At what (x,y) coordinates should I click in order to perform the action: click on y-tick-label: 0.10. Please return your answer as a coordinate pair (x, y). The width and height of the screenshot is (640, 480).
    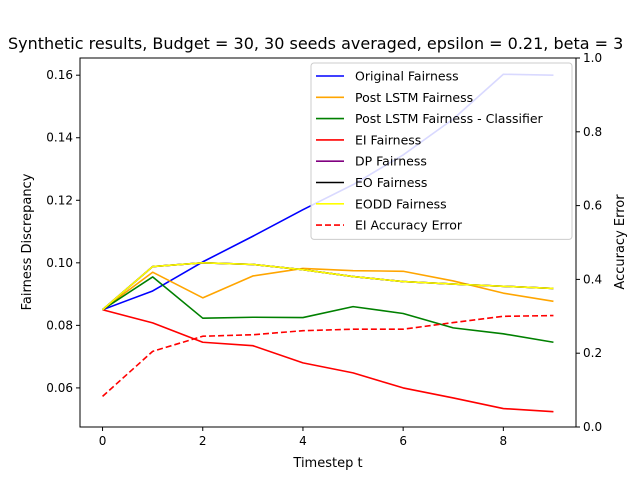
    Looking at the image, I should click on (59, 263).